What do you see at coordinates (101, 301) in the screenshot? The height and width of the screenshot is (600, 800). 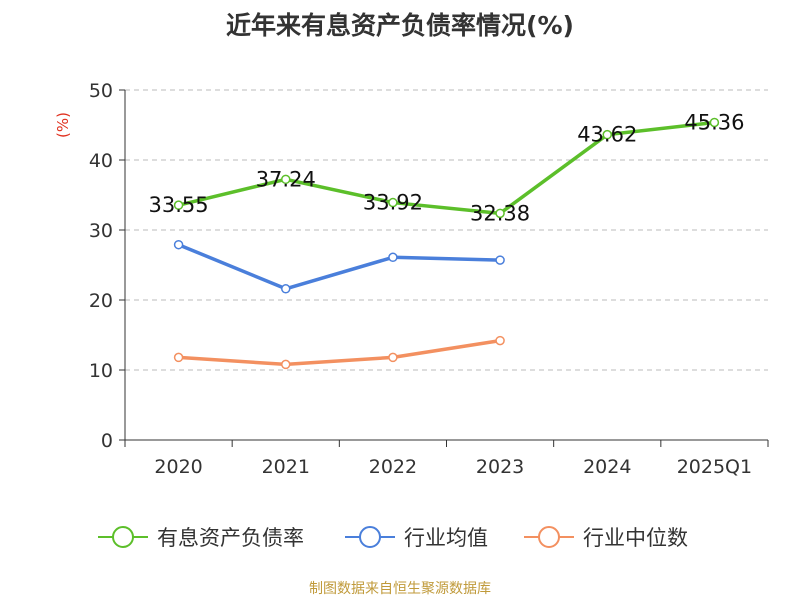 I see `y-tick-label: 20` at bounding box center [101, 301].